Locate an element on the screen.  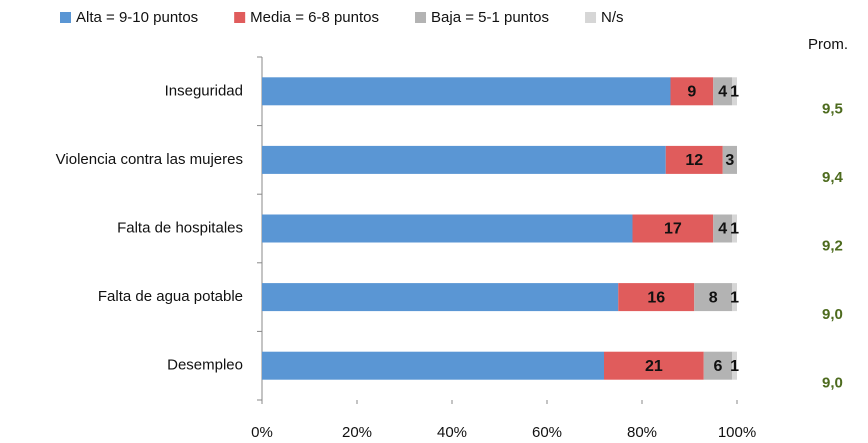
category-label: Violencia contra las mujeres is located at coordinates (149, 159).